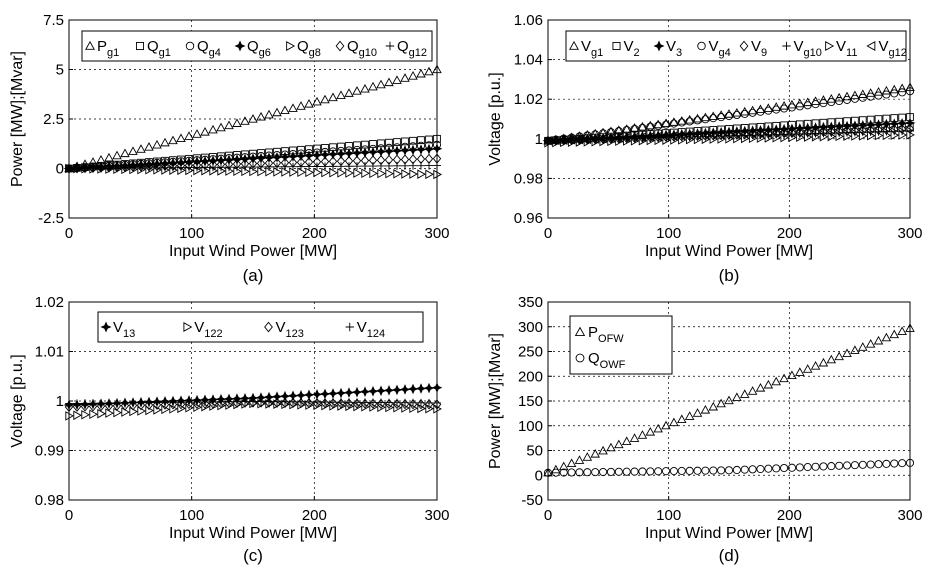 The height and width of the screenshot is (572, 928). I want to click on y-tick-label: 150, so click(530, 401).